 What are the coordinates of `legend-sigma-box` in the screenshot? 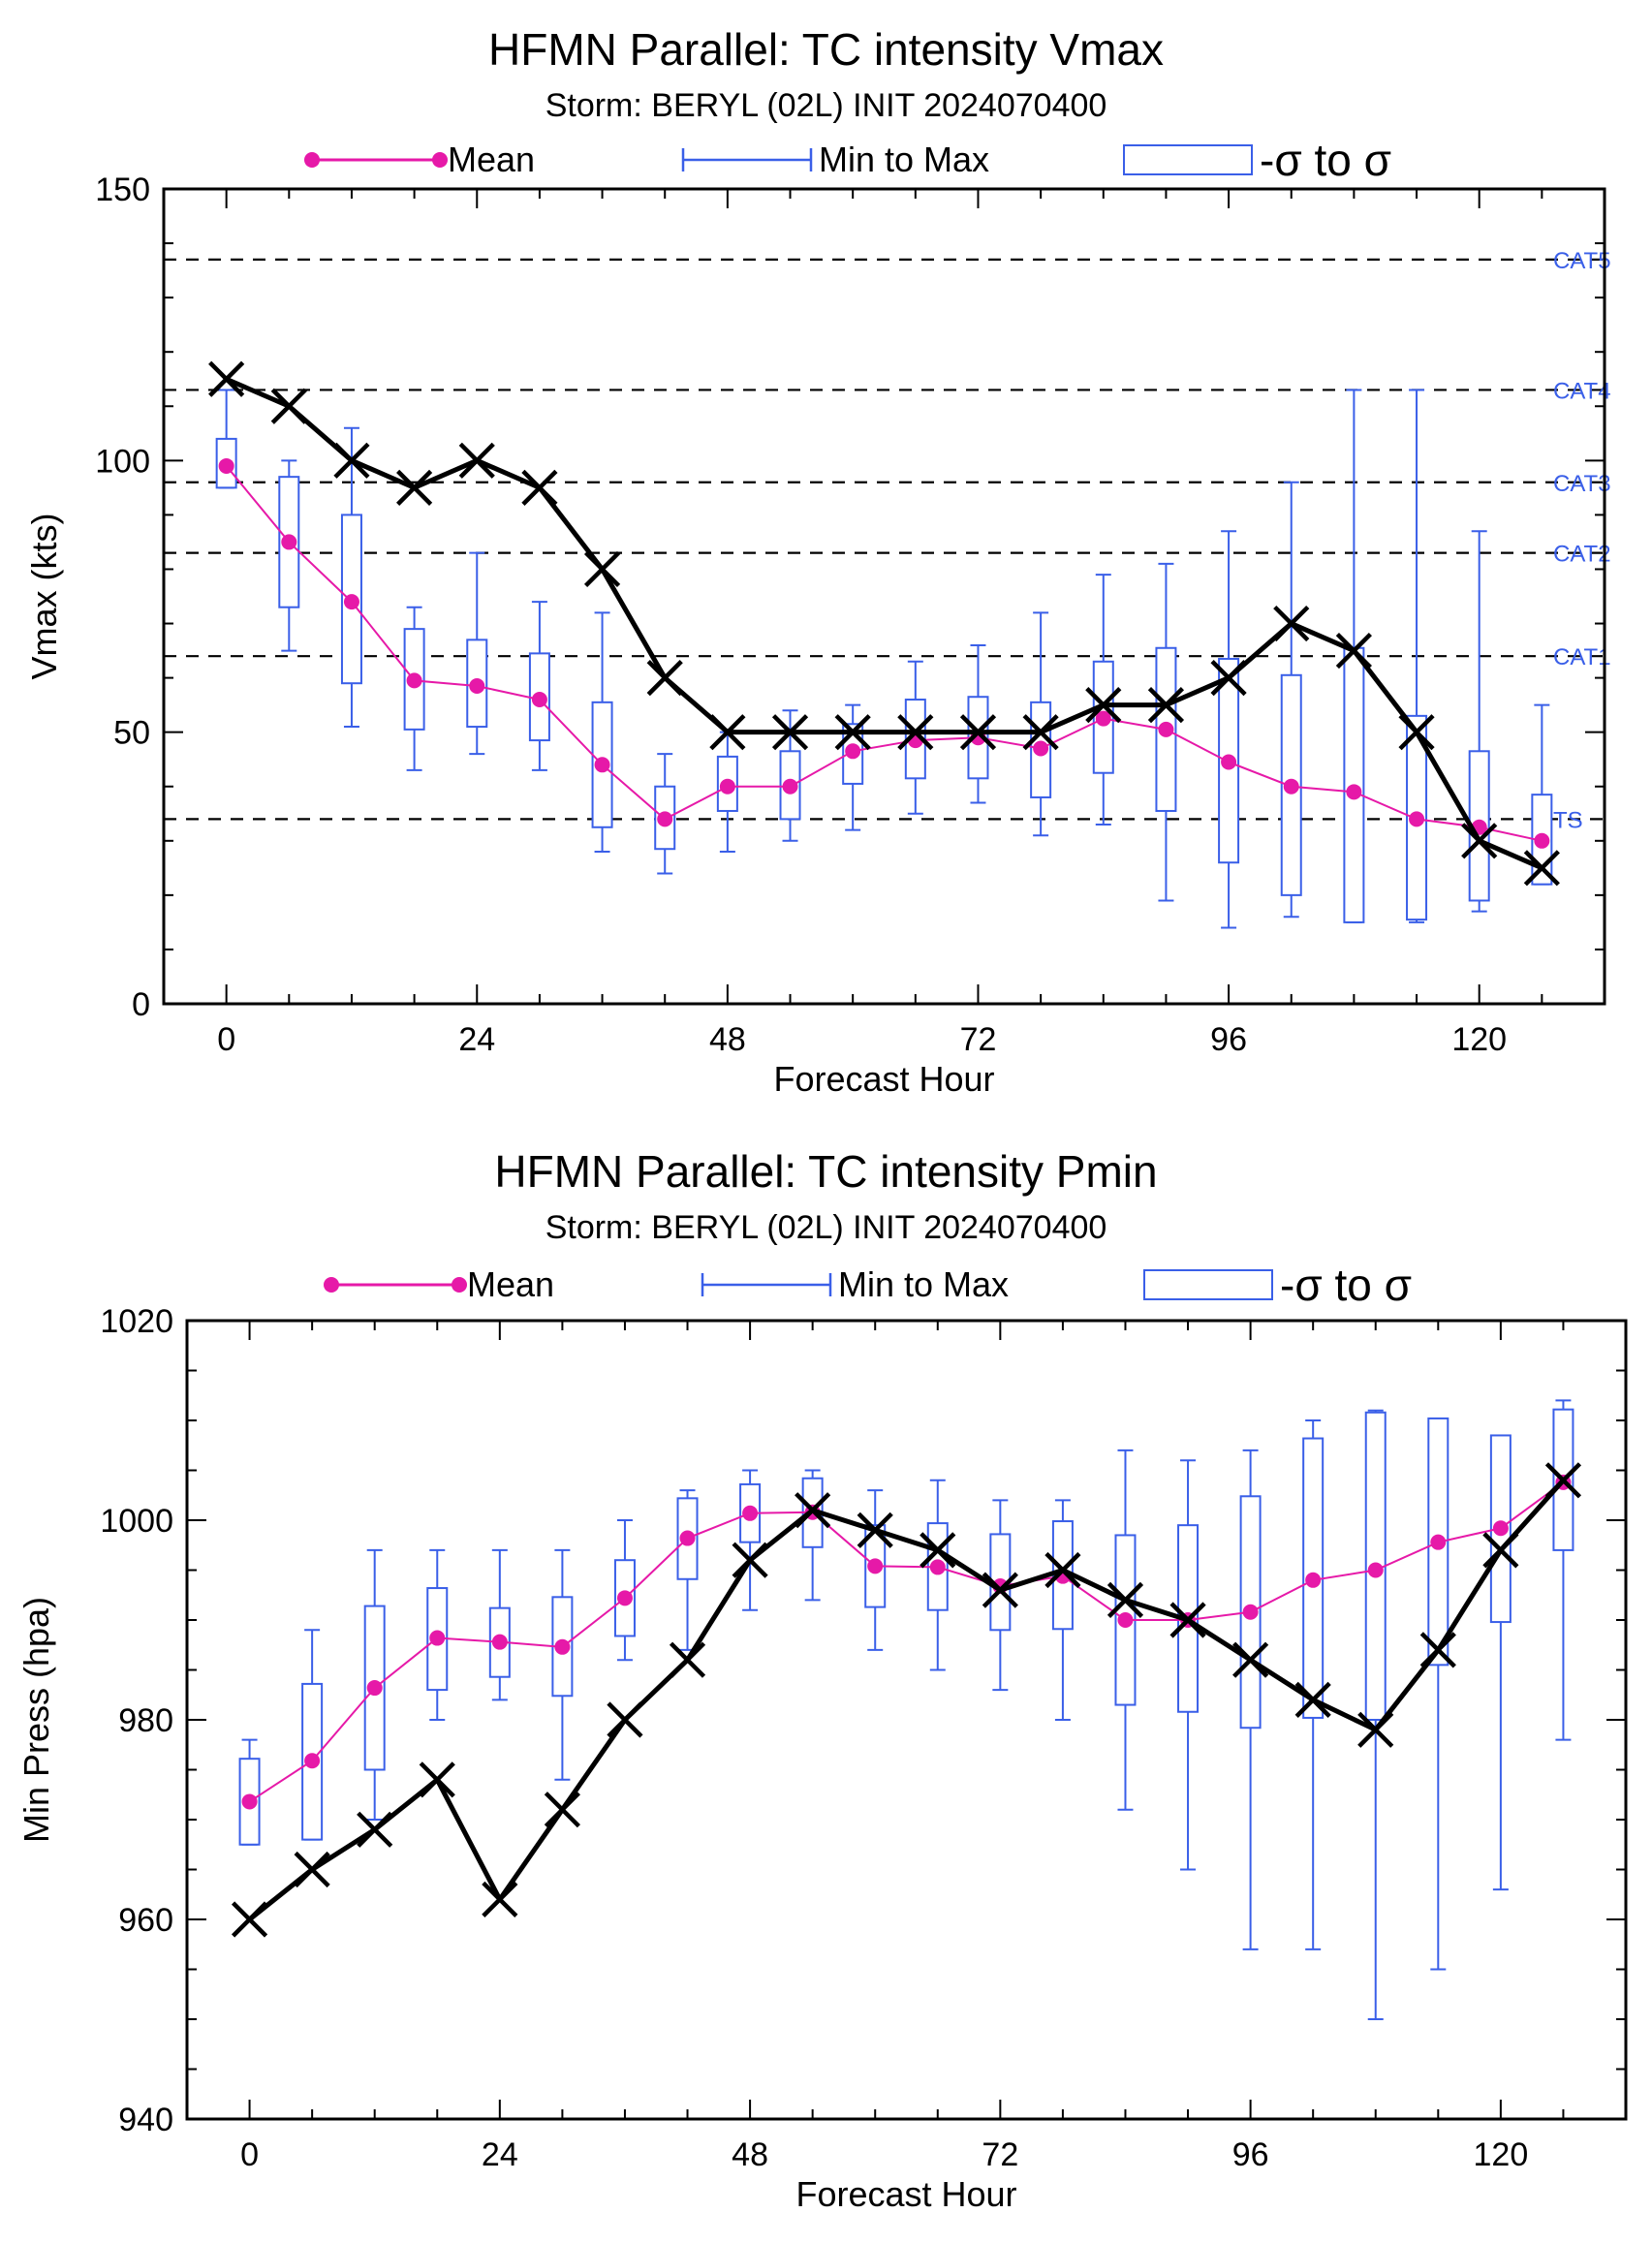 It's located at (1208, 1284).